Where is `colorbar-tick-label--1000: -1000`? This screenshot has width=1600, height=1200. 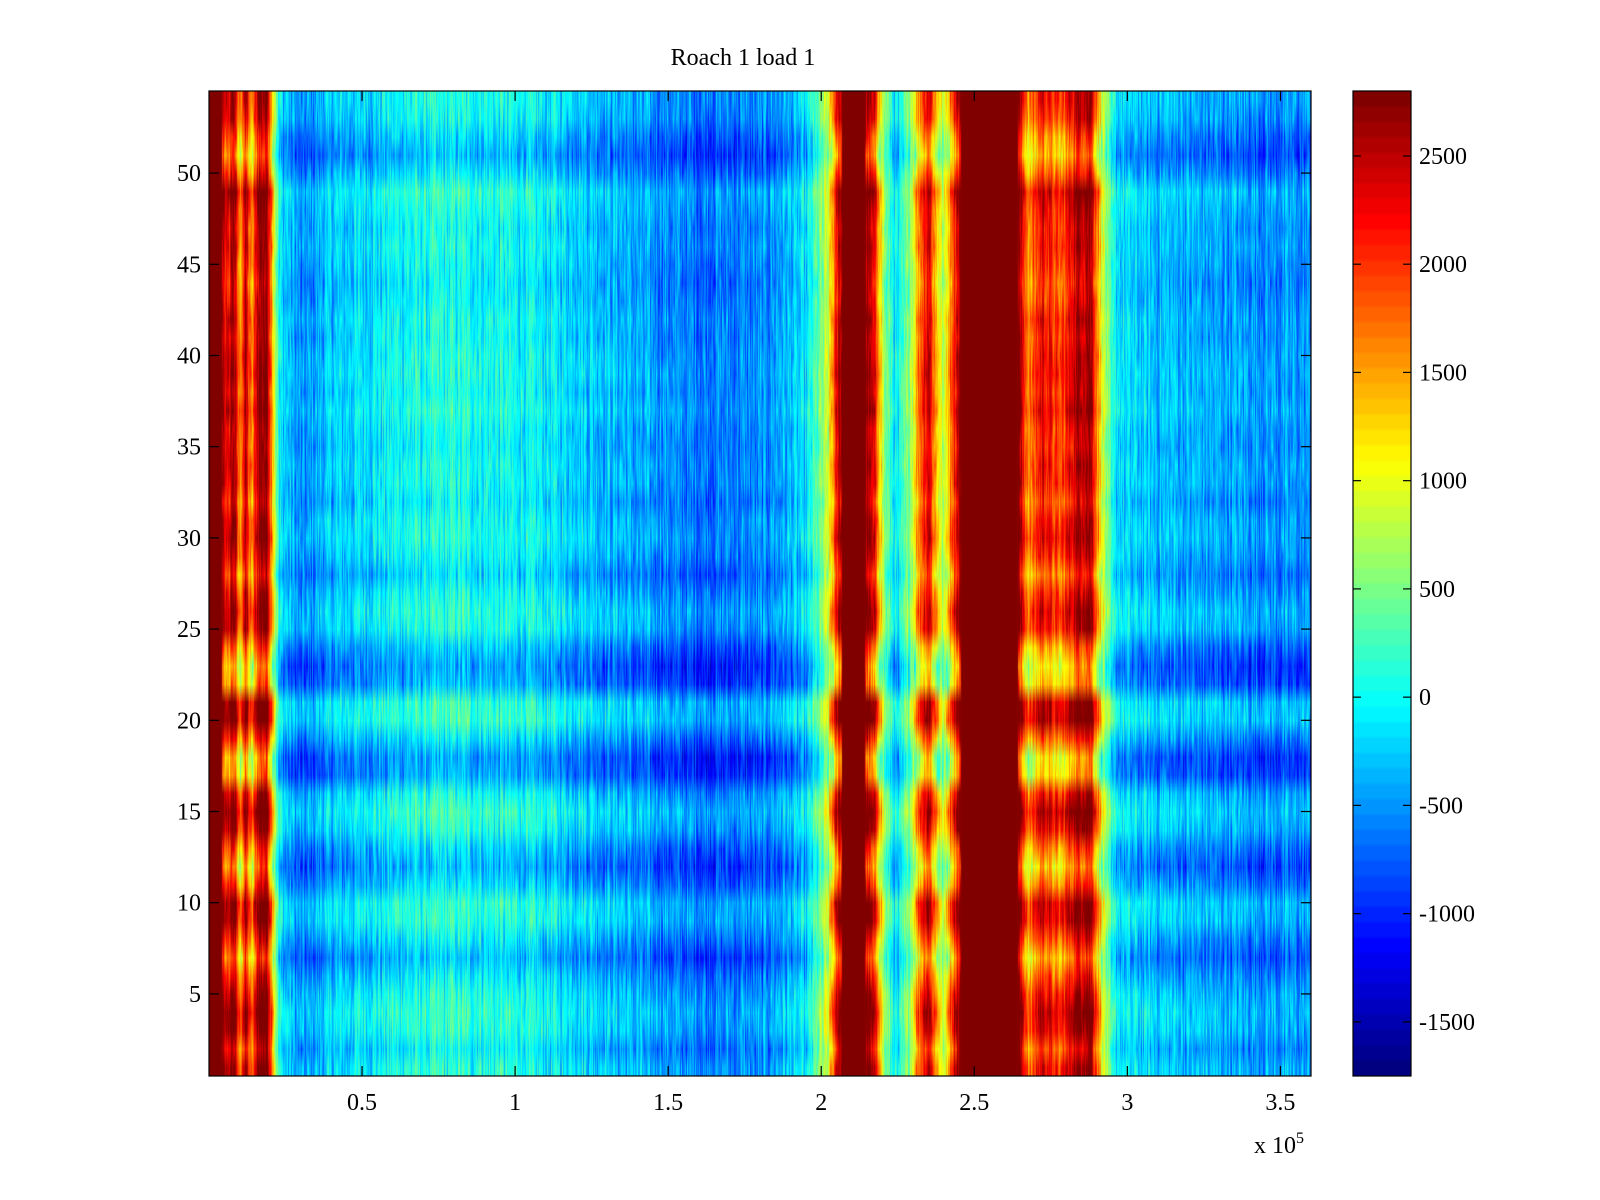 colorbar-tick-label--1000: -1000 is located at coordinates (1447, 915).